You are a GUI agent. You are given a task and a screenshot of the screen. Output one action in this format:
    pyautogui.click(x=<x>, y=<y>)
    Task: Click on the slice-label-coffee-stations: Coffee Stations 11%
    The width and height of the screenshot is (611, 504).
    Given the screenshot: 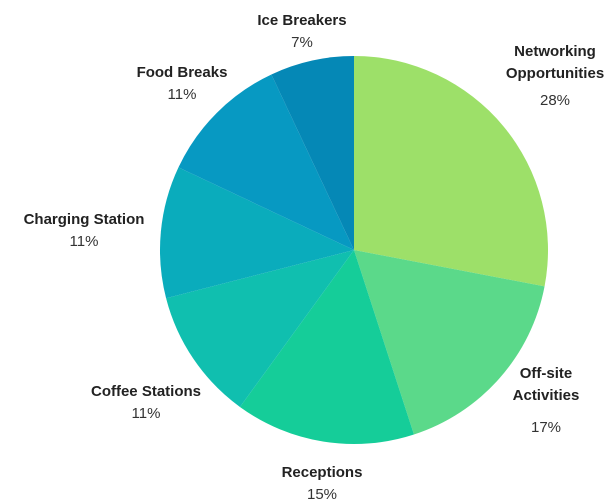 What is the action you would take?
    pyautogui.click(x=146, y=402)
    